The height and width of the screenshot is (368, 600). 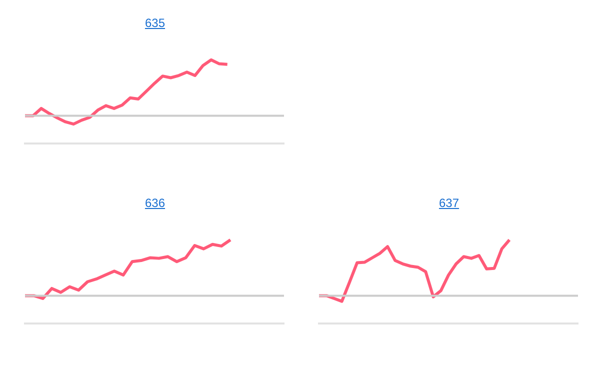 What do you see at coordinates (155, 23) in the screenshot?
I see `chart-title: 635` at bounding box center [155, 23].